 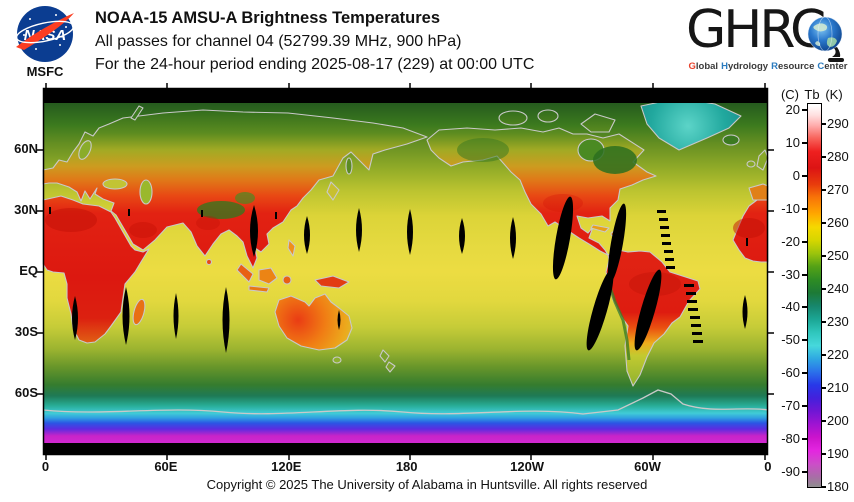 I want to click on kelvin-tick-label: 270, so click(x=838, y=189).